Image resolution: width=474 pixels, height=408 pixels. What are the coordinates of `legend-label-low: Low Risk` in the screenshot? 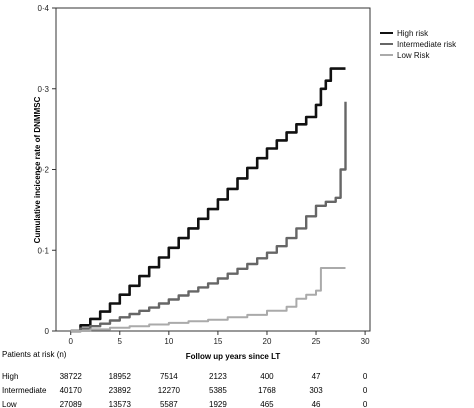 It's located at (413, 55).